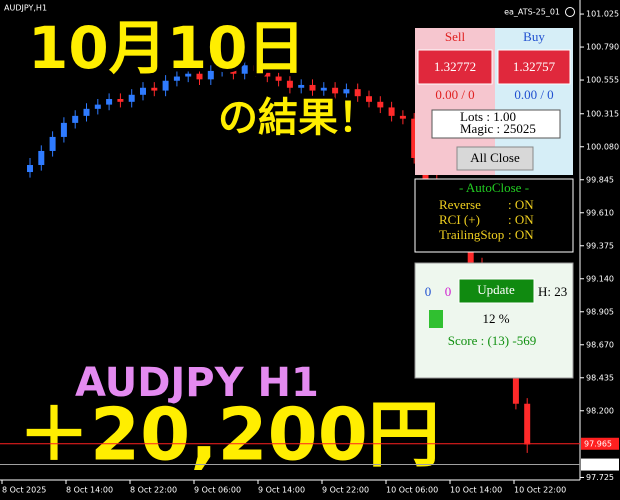  Describe the element at coordinates (600, 179) in the screenshot. I see `y-tick-label: 99.845` at that location.